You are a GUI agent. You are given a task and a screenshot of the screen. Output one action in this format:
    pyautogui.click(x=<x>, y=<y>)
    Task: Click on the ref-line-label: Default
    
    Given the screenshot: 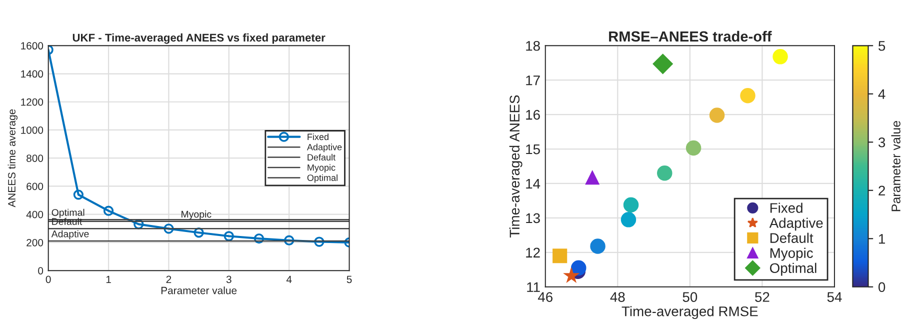 What is the action you would take?
    pyautogui.click(x=67, y=221)
    